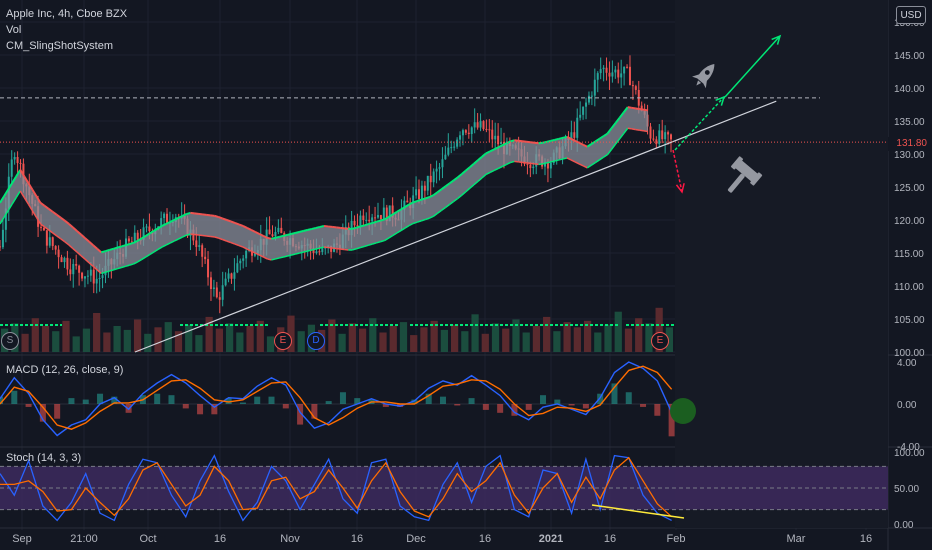  Describe the element at coordinates (726, 129) in the screenshot. I see `drawing-icons` at that location.